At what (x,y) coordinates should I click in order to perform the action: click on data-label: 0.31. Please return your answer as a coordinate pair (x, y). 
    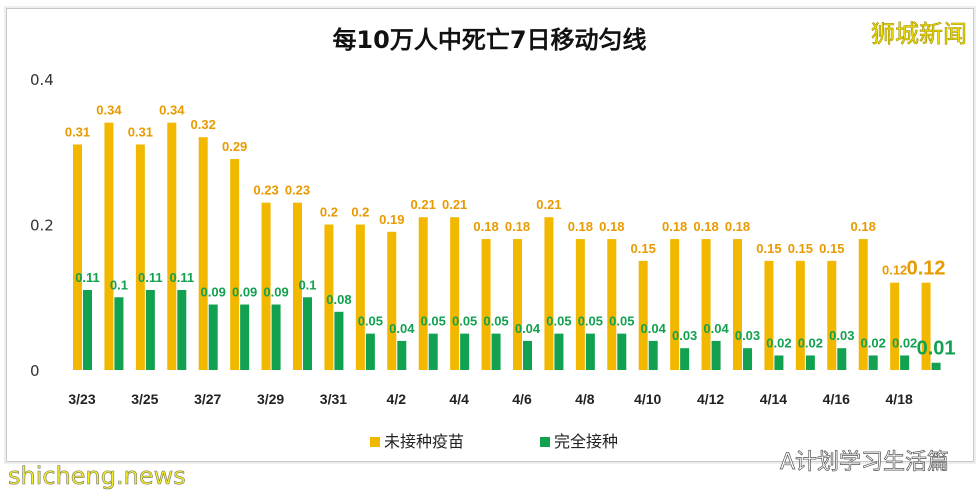
    Looking at the image, I should click on (77, 131).